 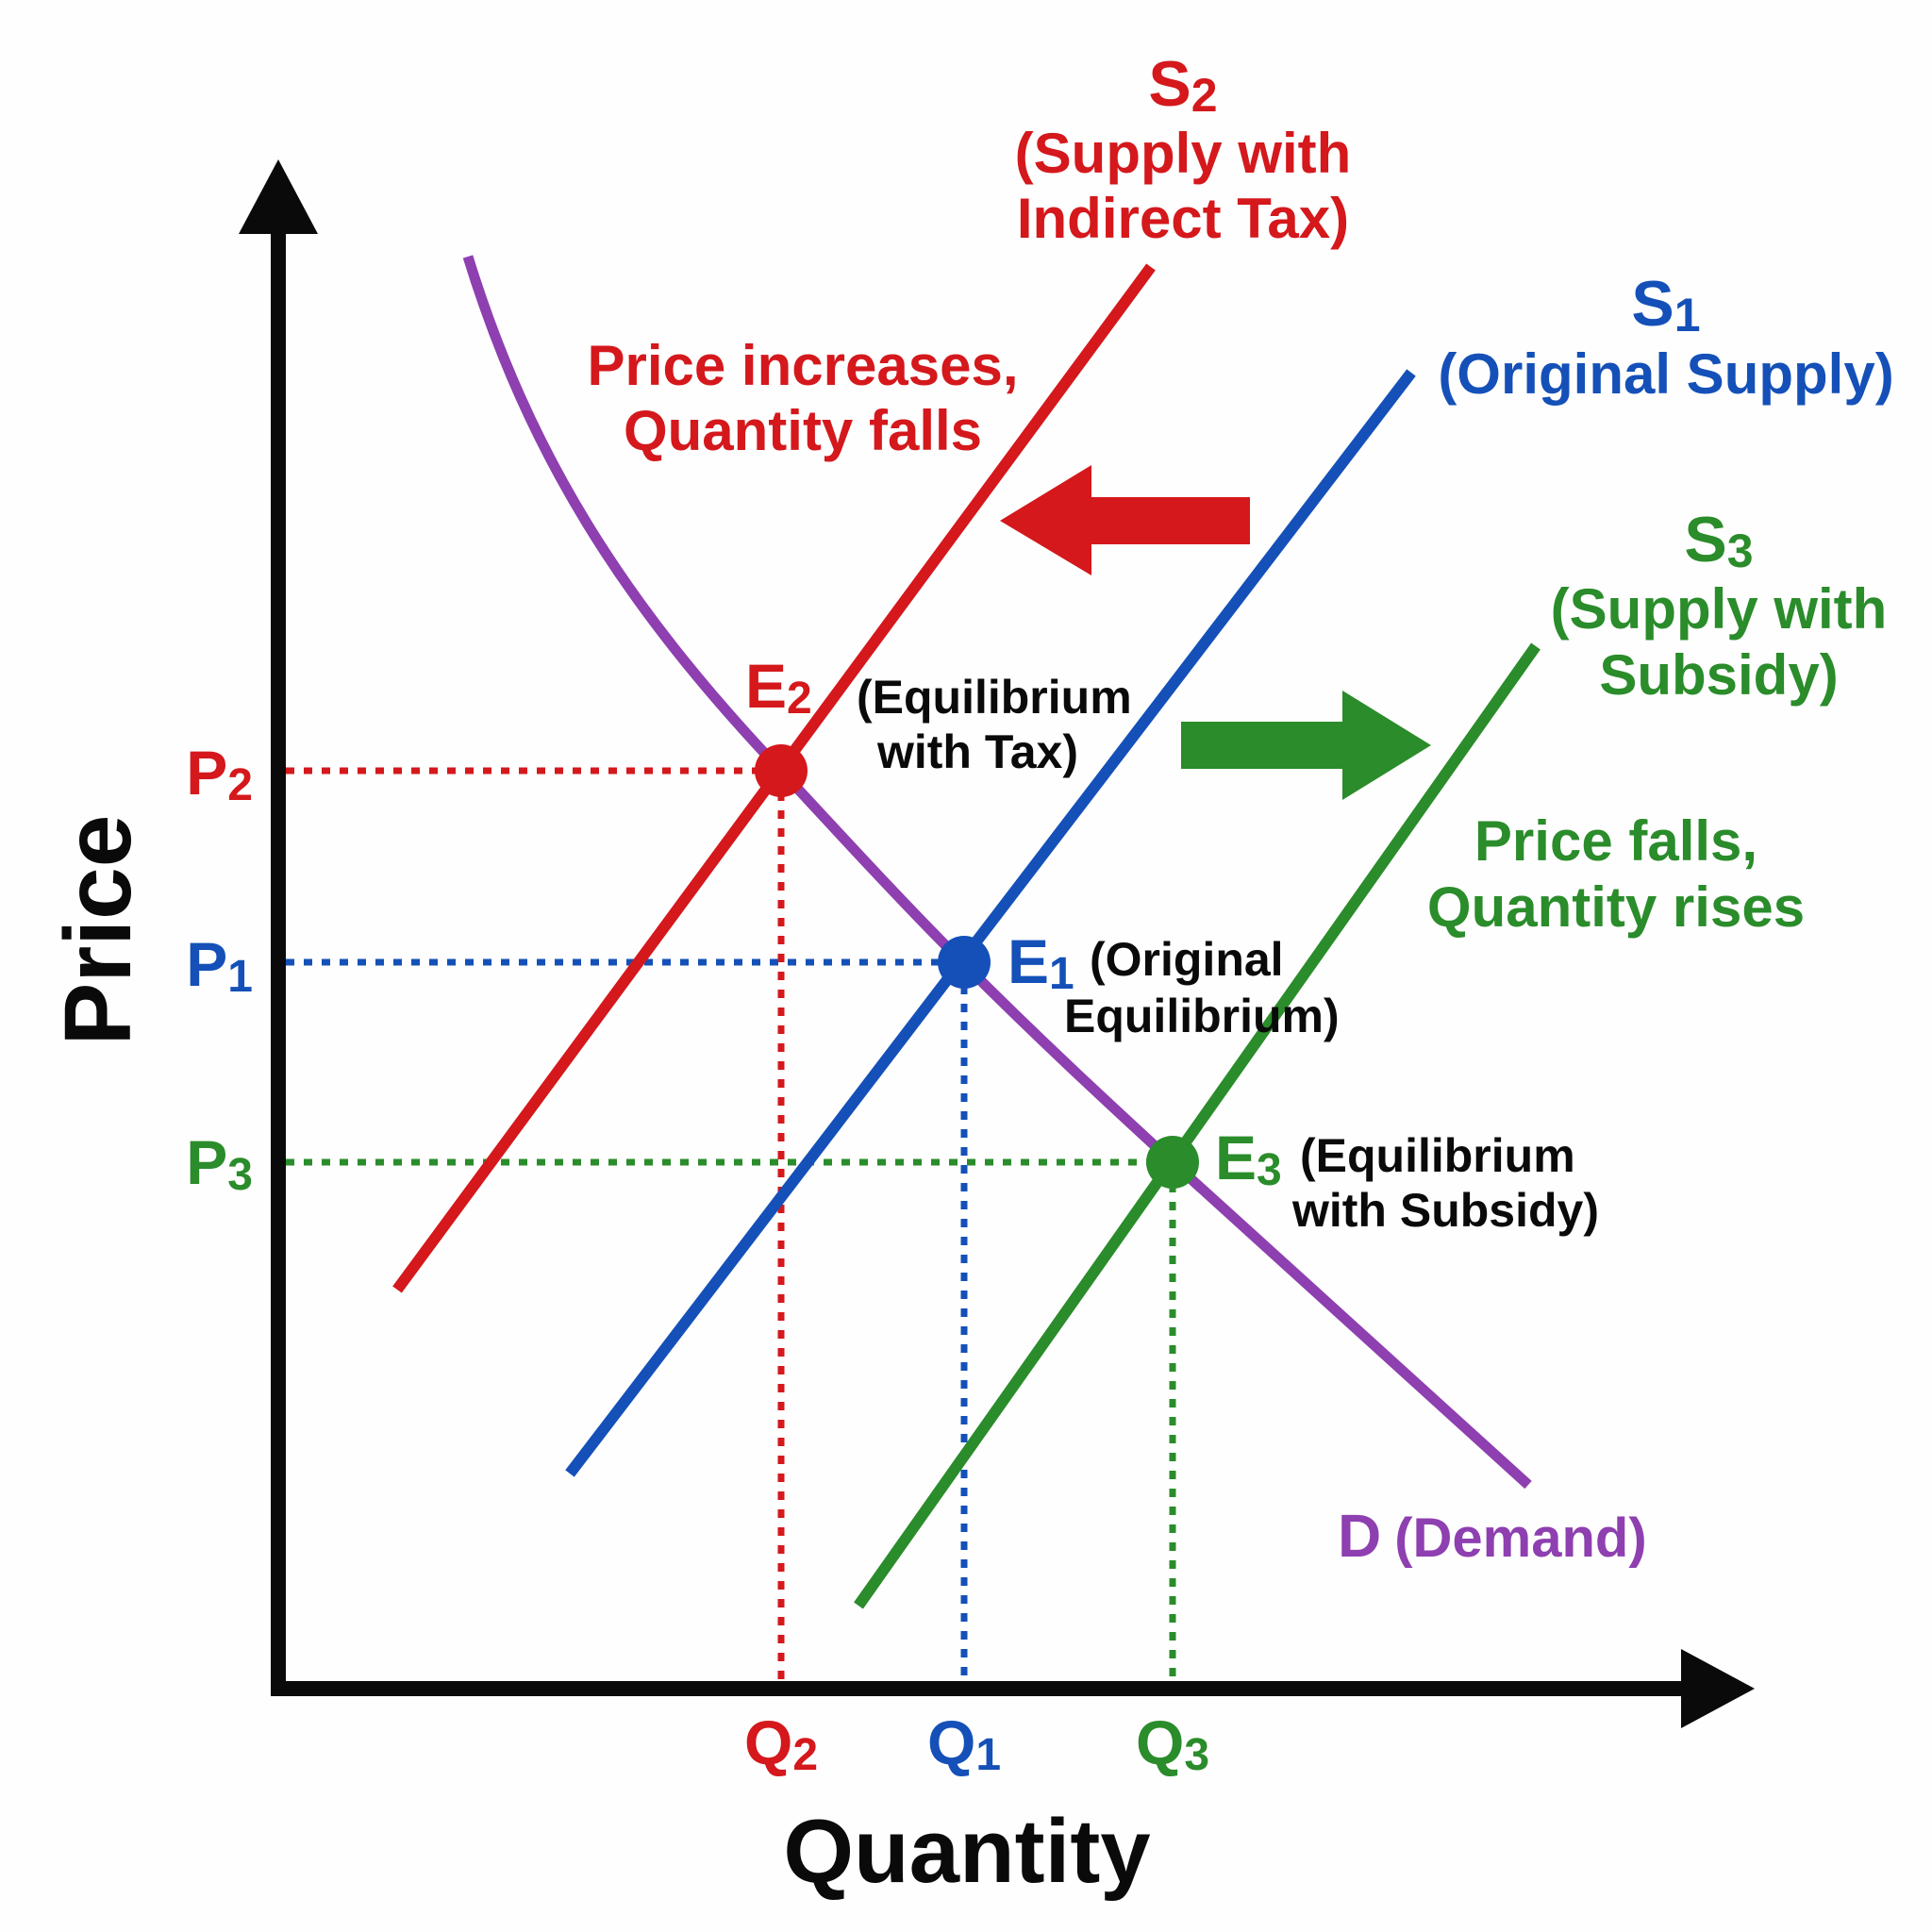 I want to click on equilibrium-e1-point, so click(x=964, y=963).